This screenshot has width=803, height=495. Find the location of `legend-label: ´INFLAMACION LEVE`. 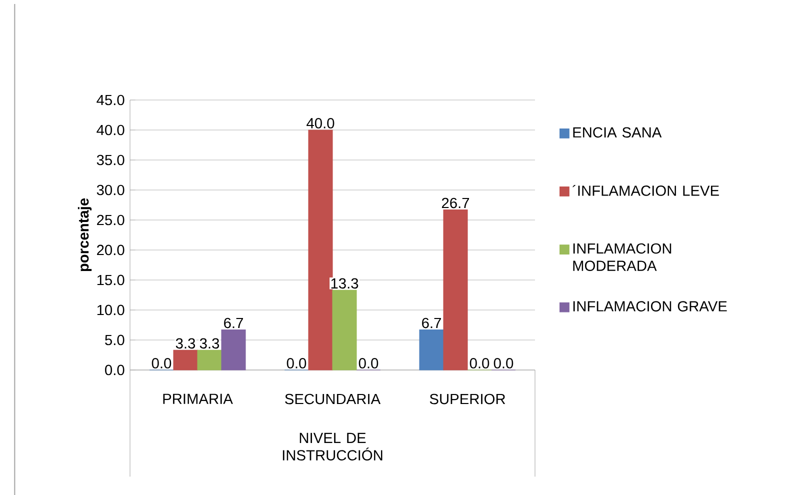

legend-label: ´INFLAMACION LEVE is located at coordinates (645, 190).